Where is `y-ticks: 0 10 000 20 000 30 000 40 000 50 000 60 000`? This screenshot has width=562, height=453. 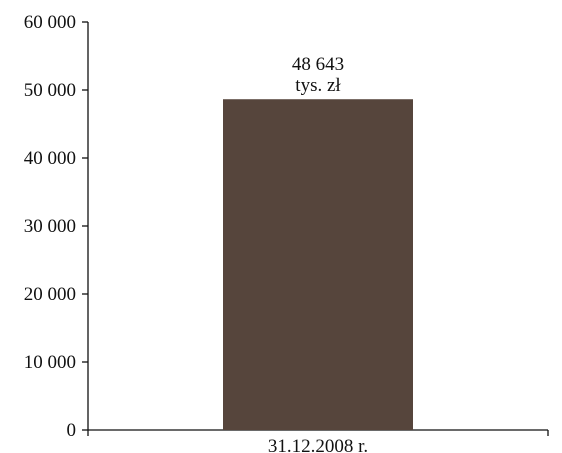
y-ticks: 0 10 000 20 000 30 000 40 000 50 000 60 000 is located at coordinates (56, 226).